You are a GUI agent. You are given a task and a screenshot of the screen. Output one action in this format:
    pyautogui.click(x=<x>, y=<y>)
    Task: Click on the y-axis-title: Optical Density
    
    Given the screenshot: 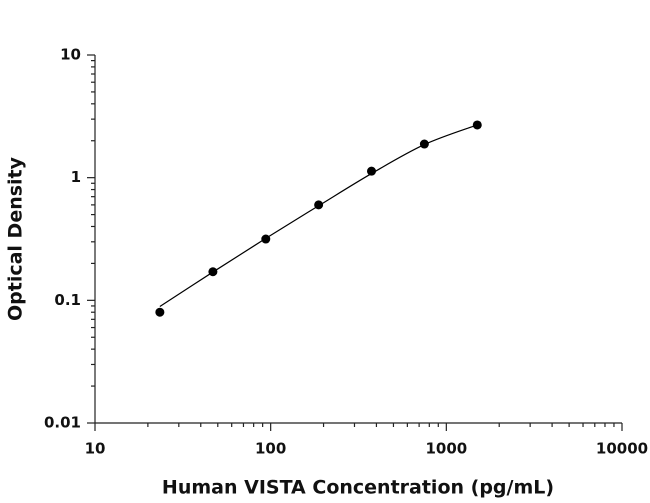 What is the action you would take?
    pyautogui.click(x=16, y=238)
    